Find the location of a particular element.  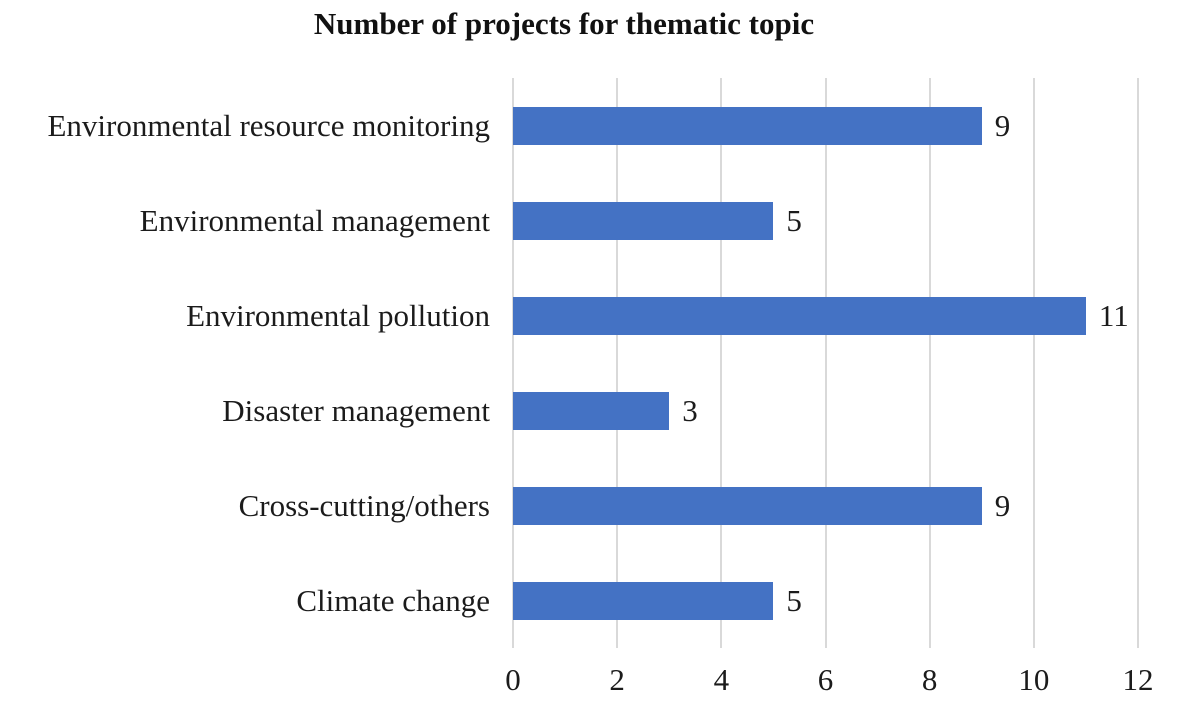

category-row: Environmental management is located at coordinates (245, 220).